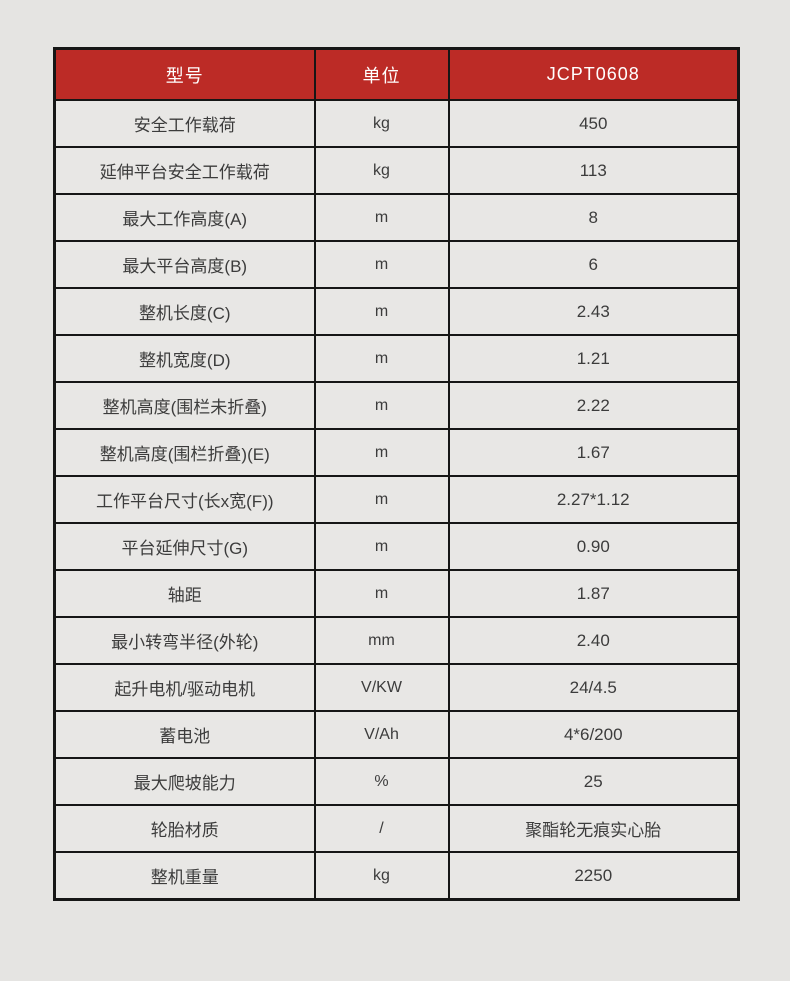  Describe the element at coordinates (184, 358) in the screenshot. I see `spec-label: 整机宽度(D)` at that location.